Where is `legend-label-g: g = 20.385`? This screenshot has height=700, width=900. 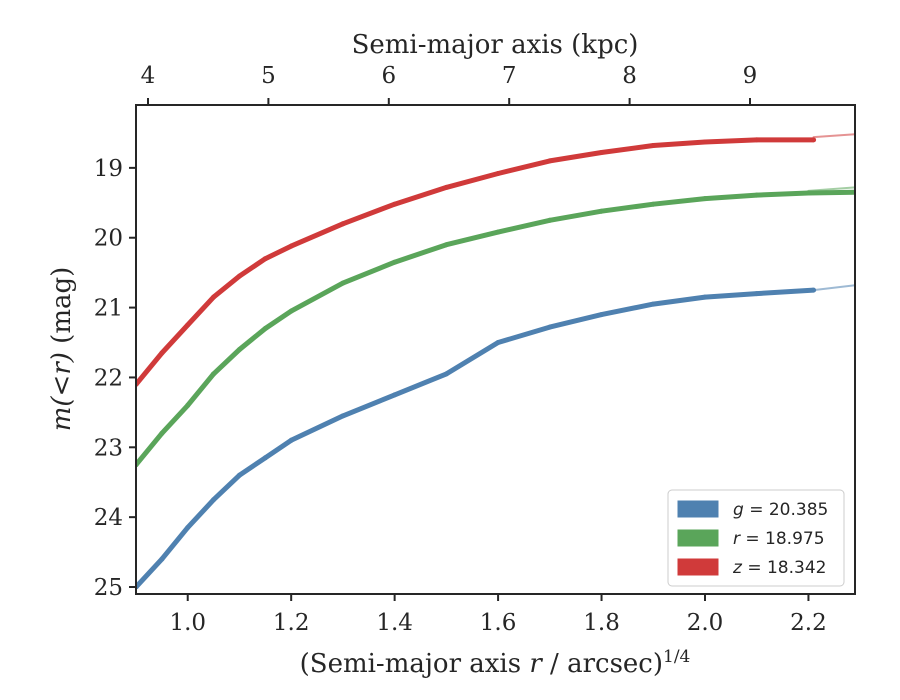 legend-label-g: g = 20.385 is located at coordinates (780, 510).